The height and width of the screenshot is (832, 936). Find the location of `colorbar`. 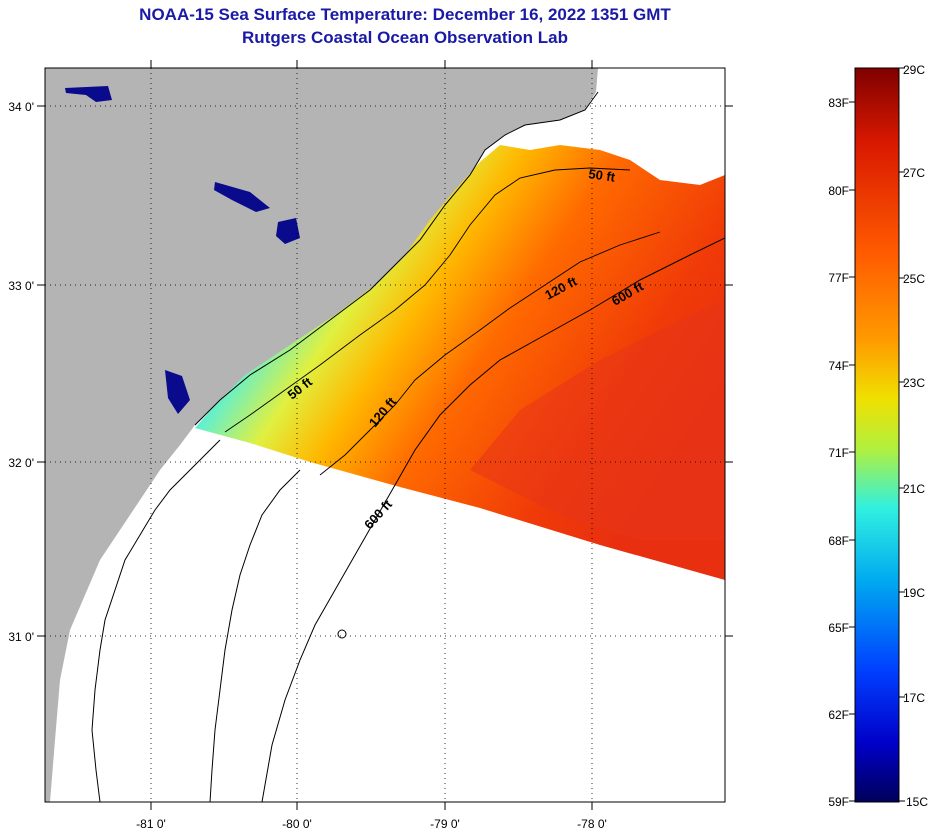

colorbar is located at coordinates (877, 435).